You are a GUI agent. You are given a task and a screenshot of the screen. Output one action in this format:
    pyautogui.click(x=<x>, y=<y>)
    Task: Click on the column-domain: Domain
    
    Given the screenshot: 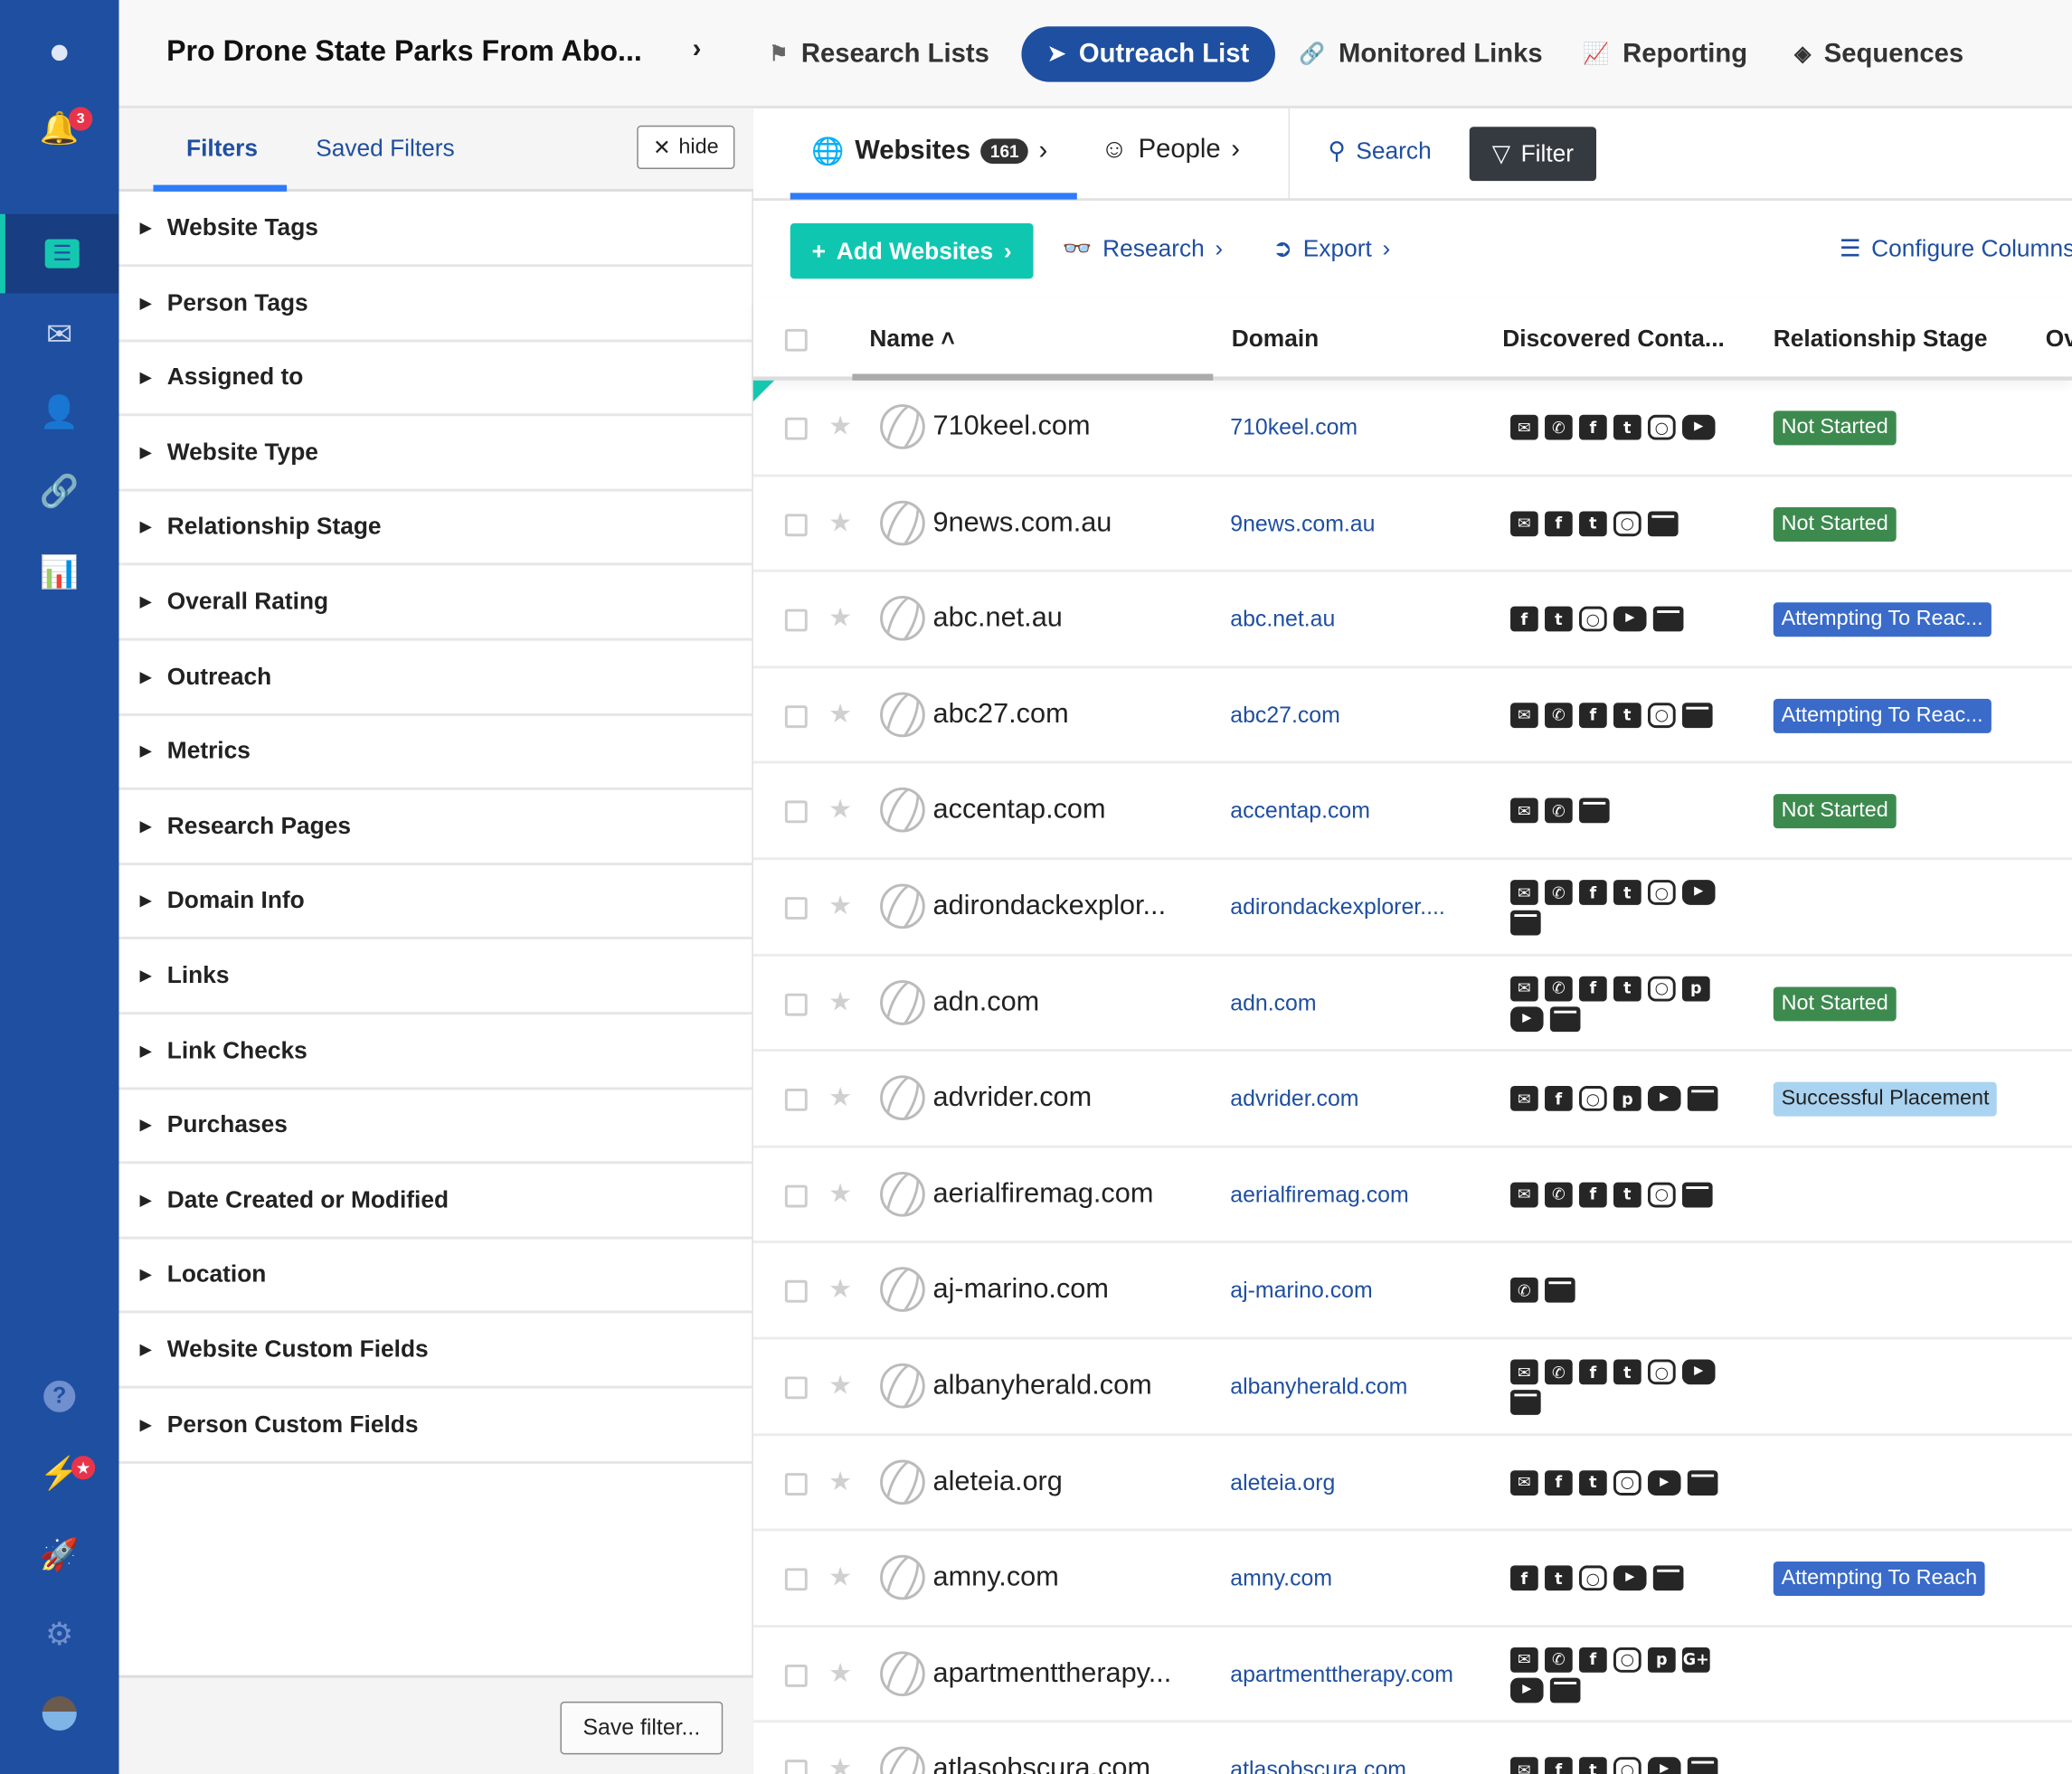 What is the action you would take?
    pyautogui.click(x=1275, y=338)
    